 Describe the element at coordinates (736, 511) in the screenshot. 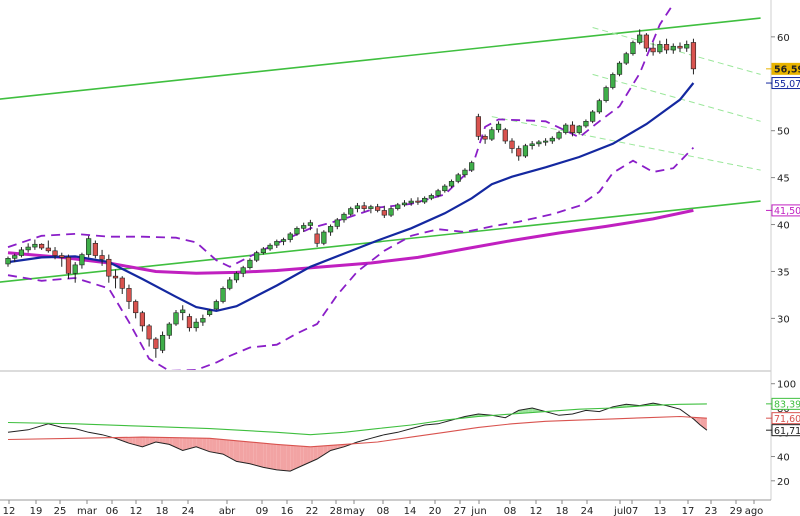

I see `xtick-label: 29` at that location.